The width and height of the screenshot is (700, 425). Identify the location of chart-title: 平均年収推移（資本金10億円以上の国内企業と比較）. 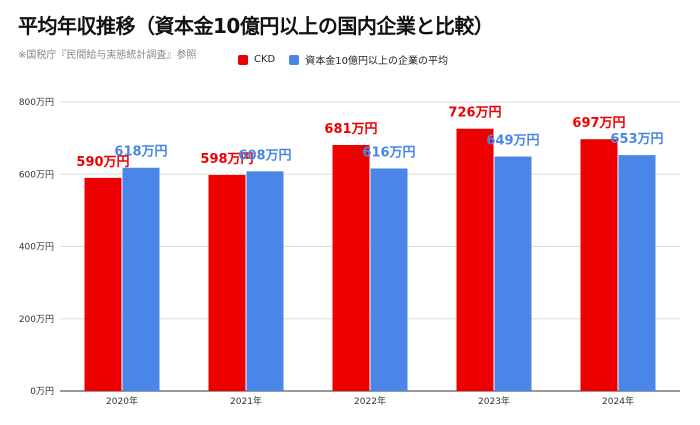
(256, 26).